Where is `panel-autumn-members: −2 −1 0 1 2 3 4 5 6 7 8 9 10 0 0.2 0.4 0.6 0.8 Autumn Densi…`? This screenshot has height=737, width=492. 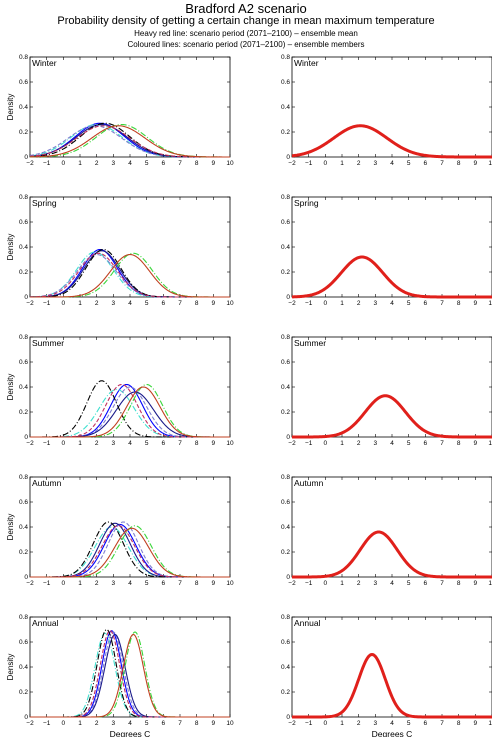 panel-autumn-members: −2 −1 0 1 2 3 4 5 6 7 8 9 10 0 0.2 0.4 0.6 0.8 Autumn Densi… is located at coordinates (120, 530).